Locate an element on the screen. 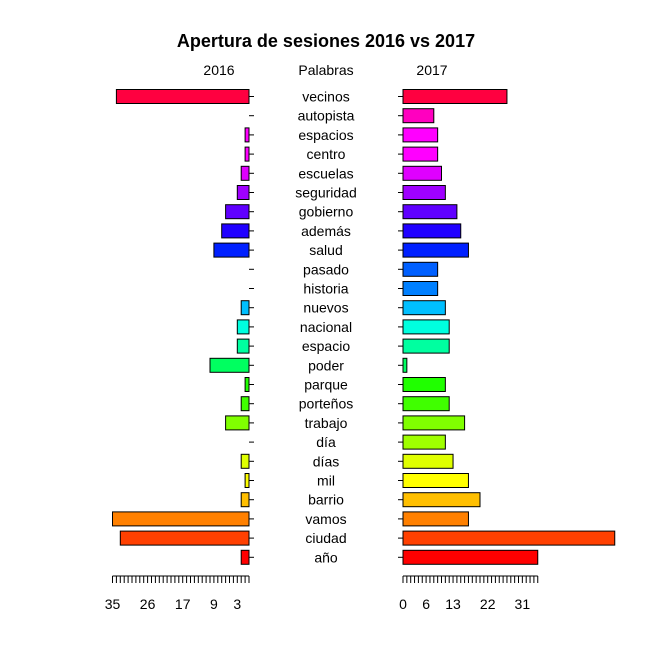 The image size is (653, 653). word-label: espacio is located at coordinates (326, 346).